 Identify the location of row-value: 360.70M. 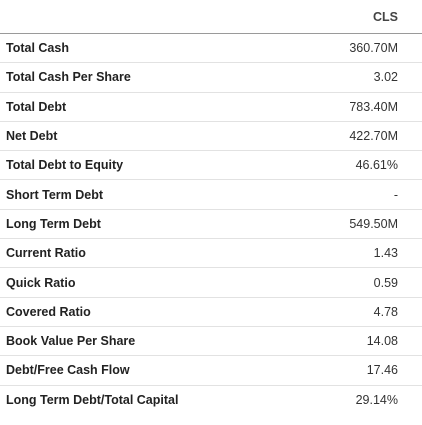
(373, 48).